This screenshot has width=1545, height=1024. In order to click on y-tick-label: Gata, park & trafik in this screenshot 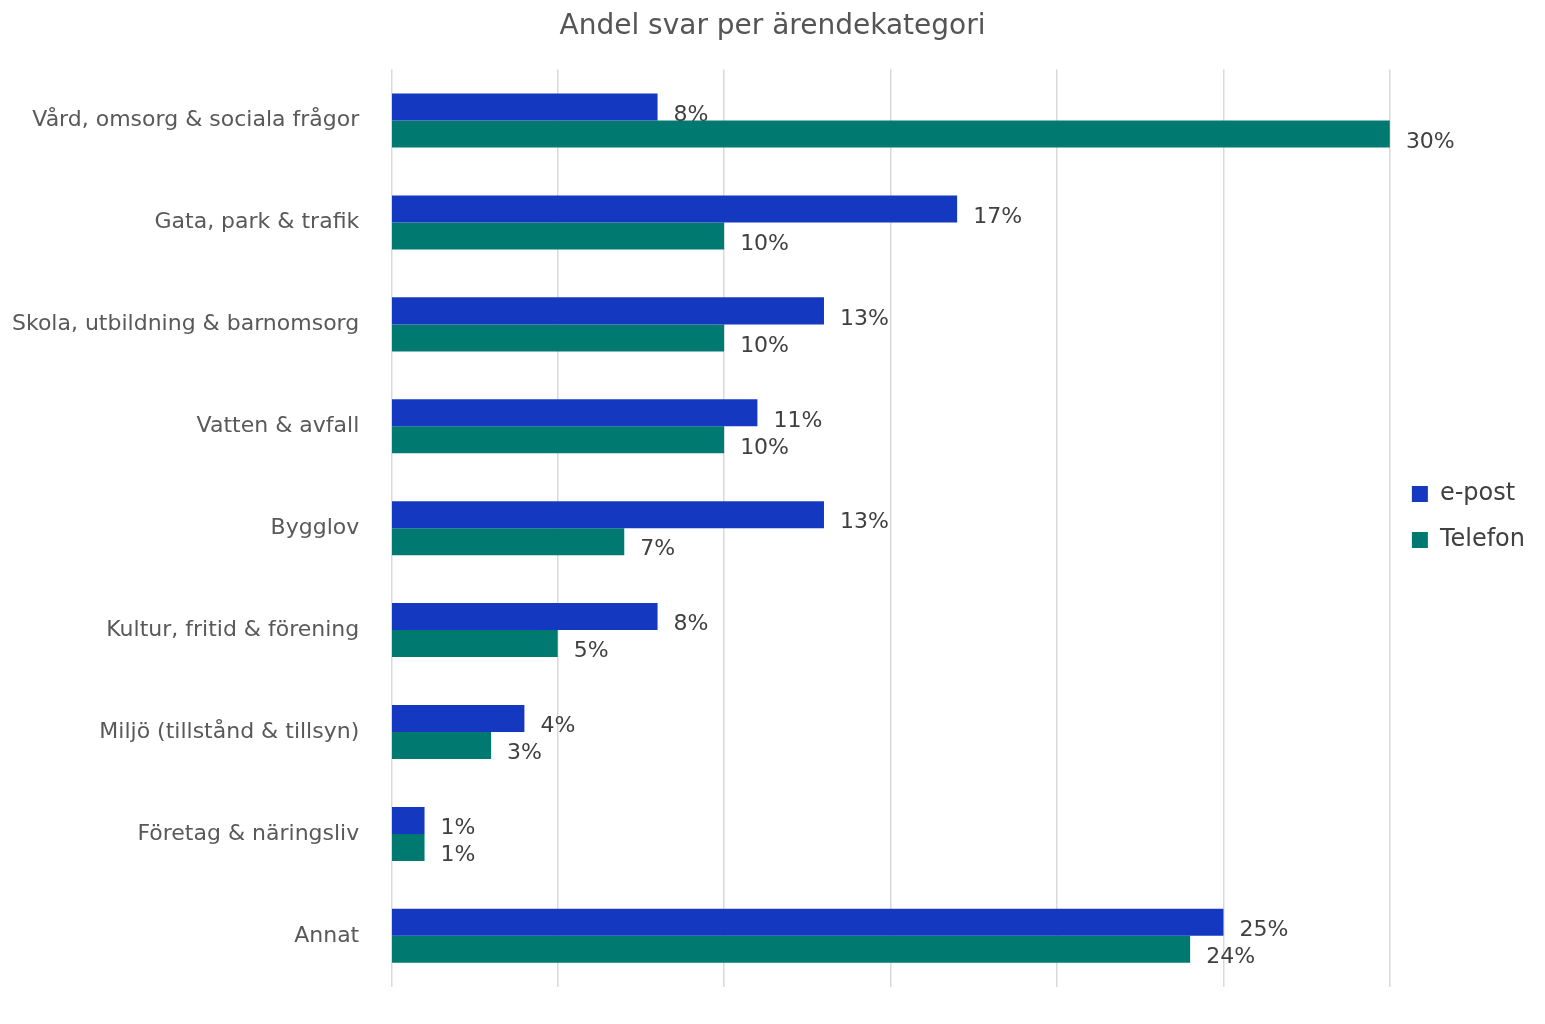, I will do `click(257, 221)`.